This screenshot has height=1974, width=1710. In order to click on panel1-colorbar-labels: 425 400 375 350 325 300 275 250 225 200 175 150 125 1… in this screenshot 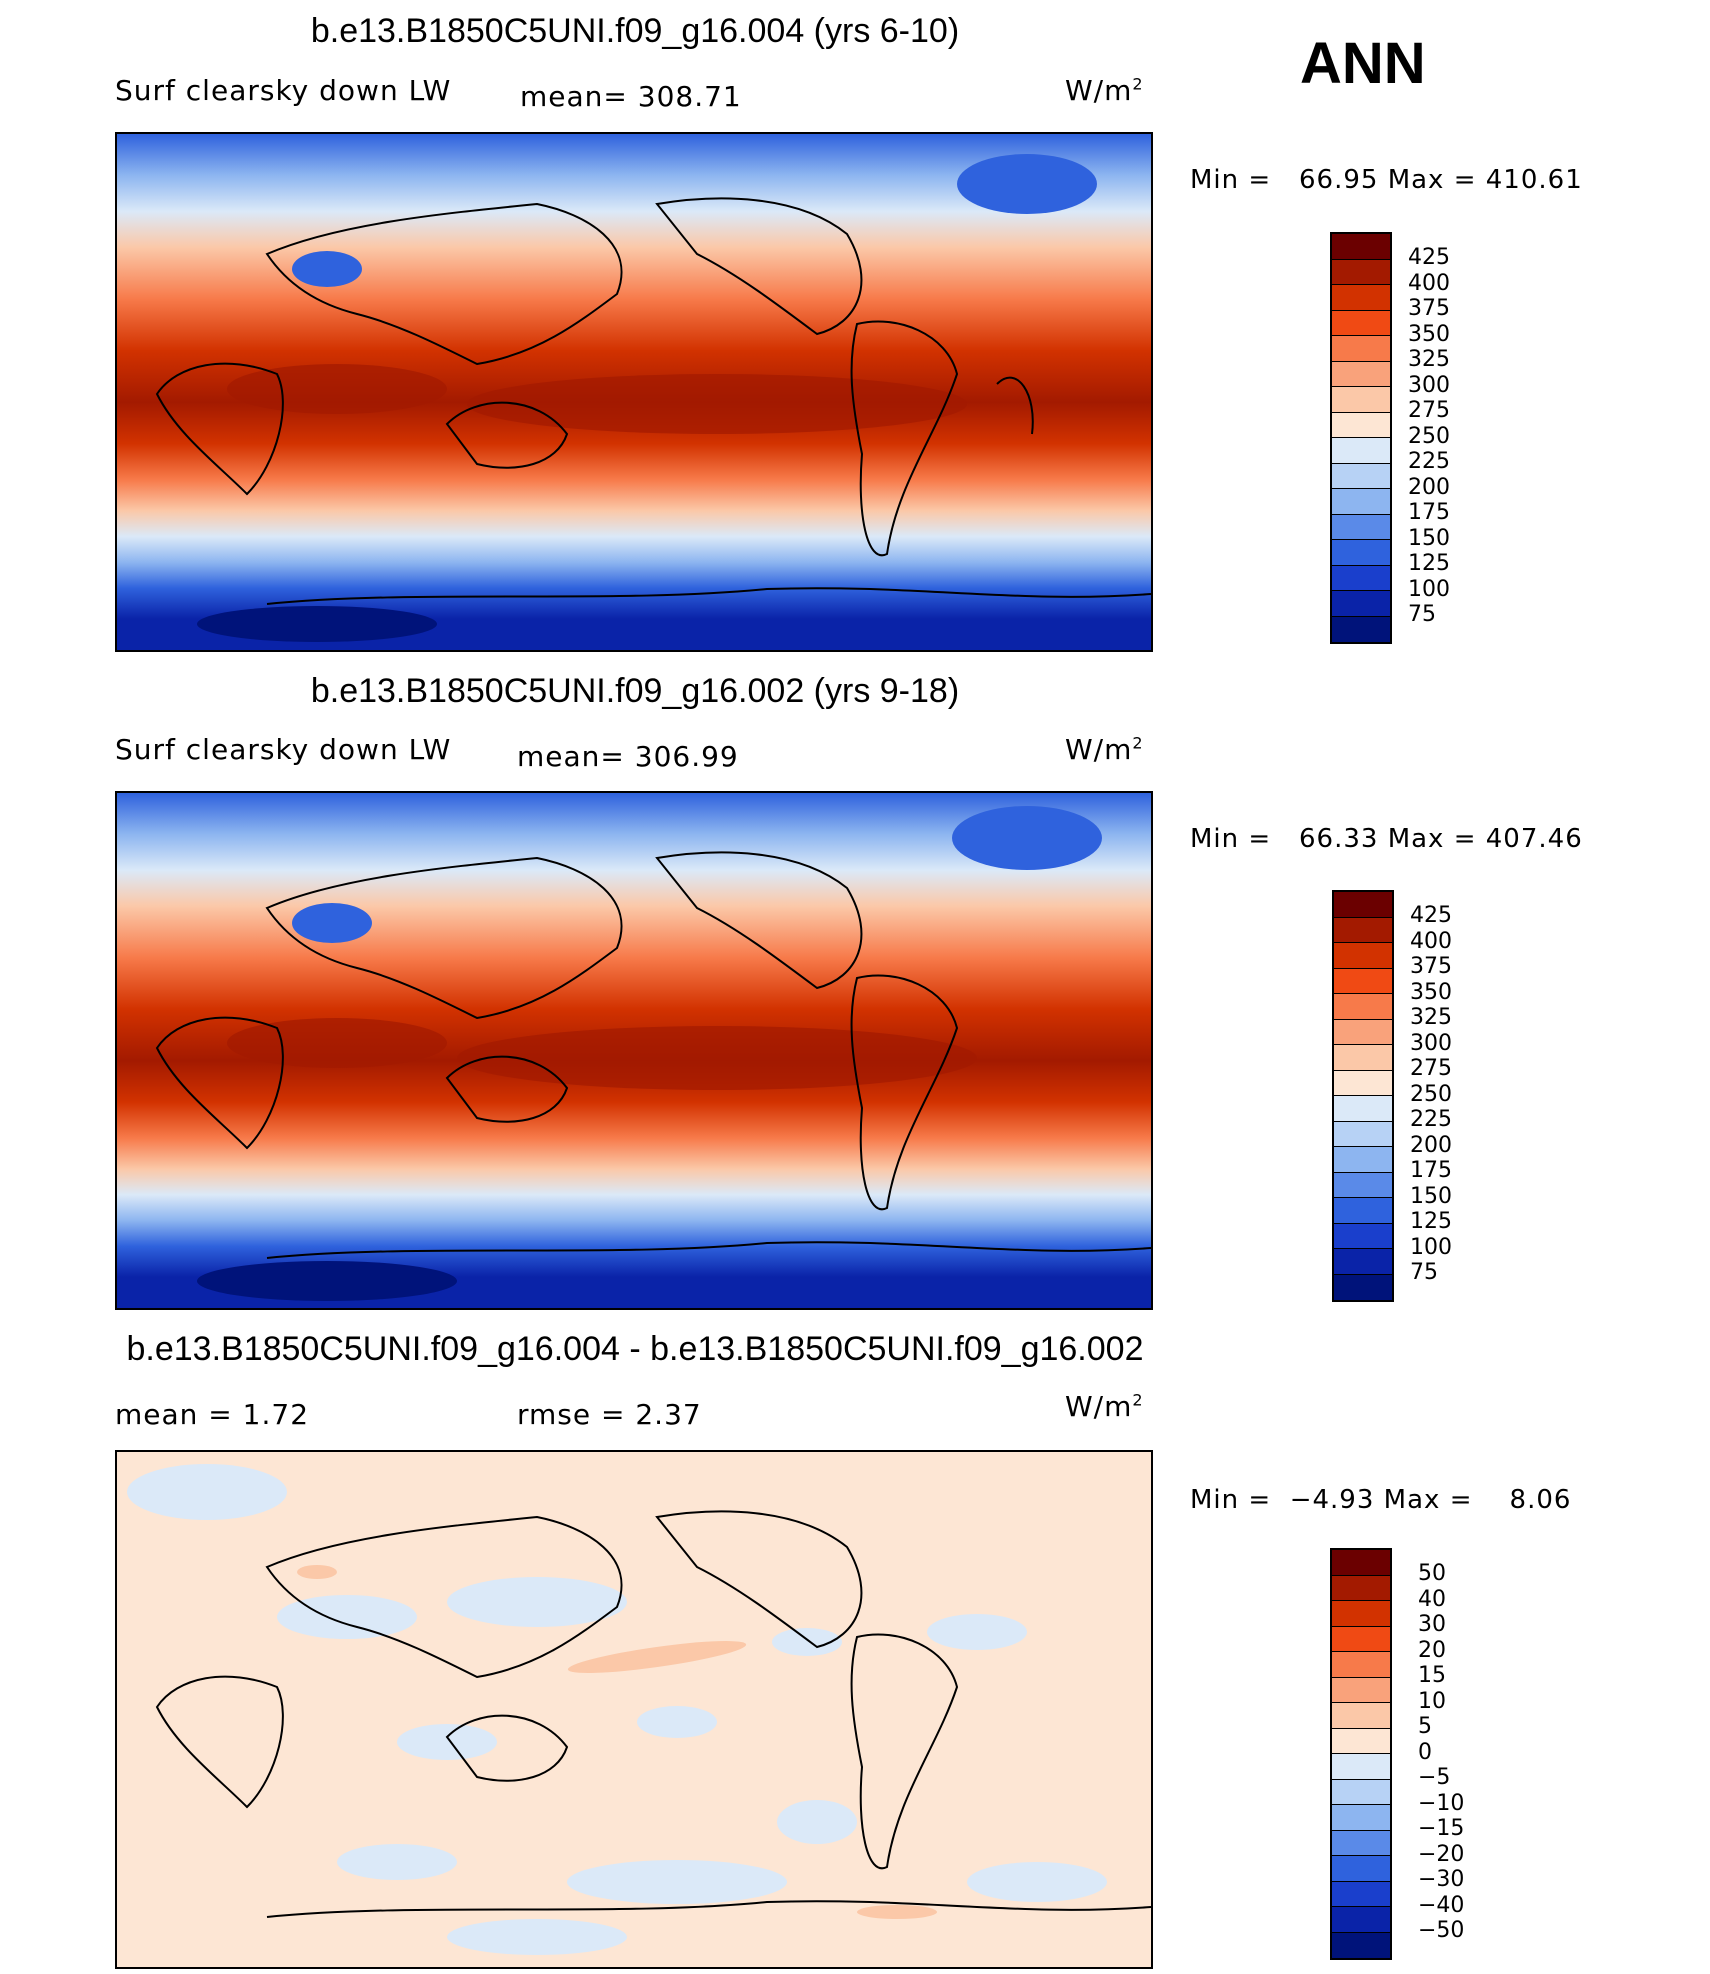, I will do `click(1429, 436)`.